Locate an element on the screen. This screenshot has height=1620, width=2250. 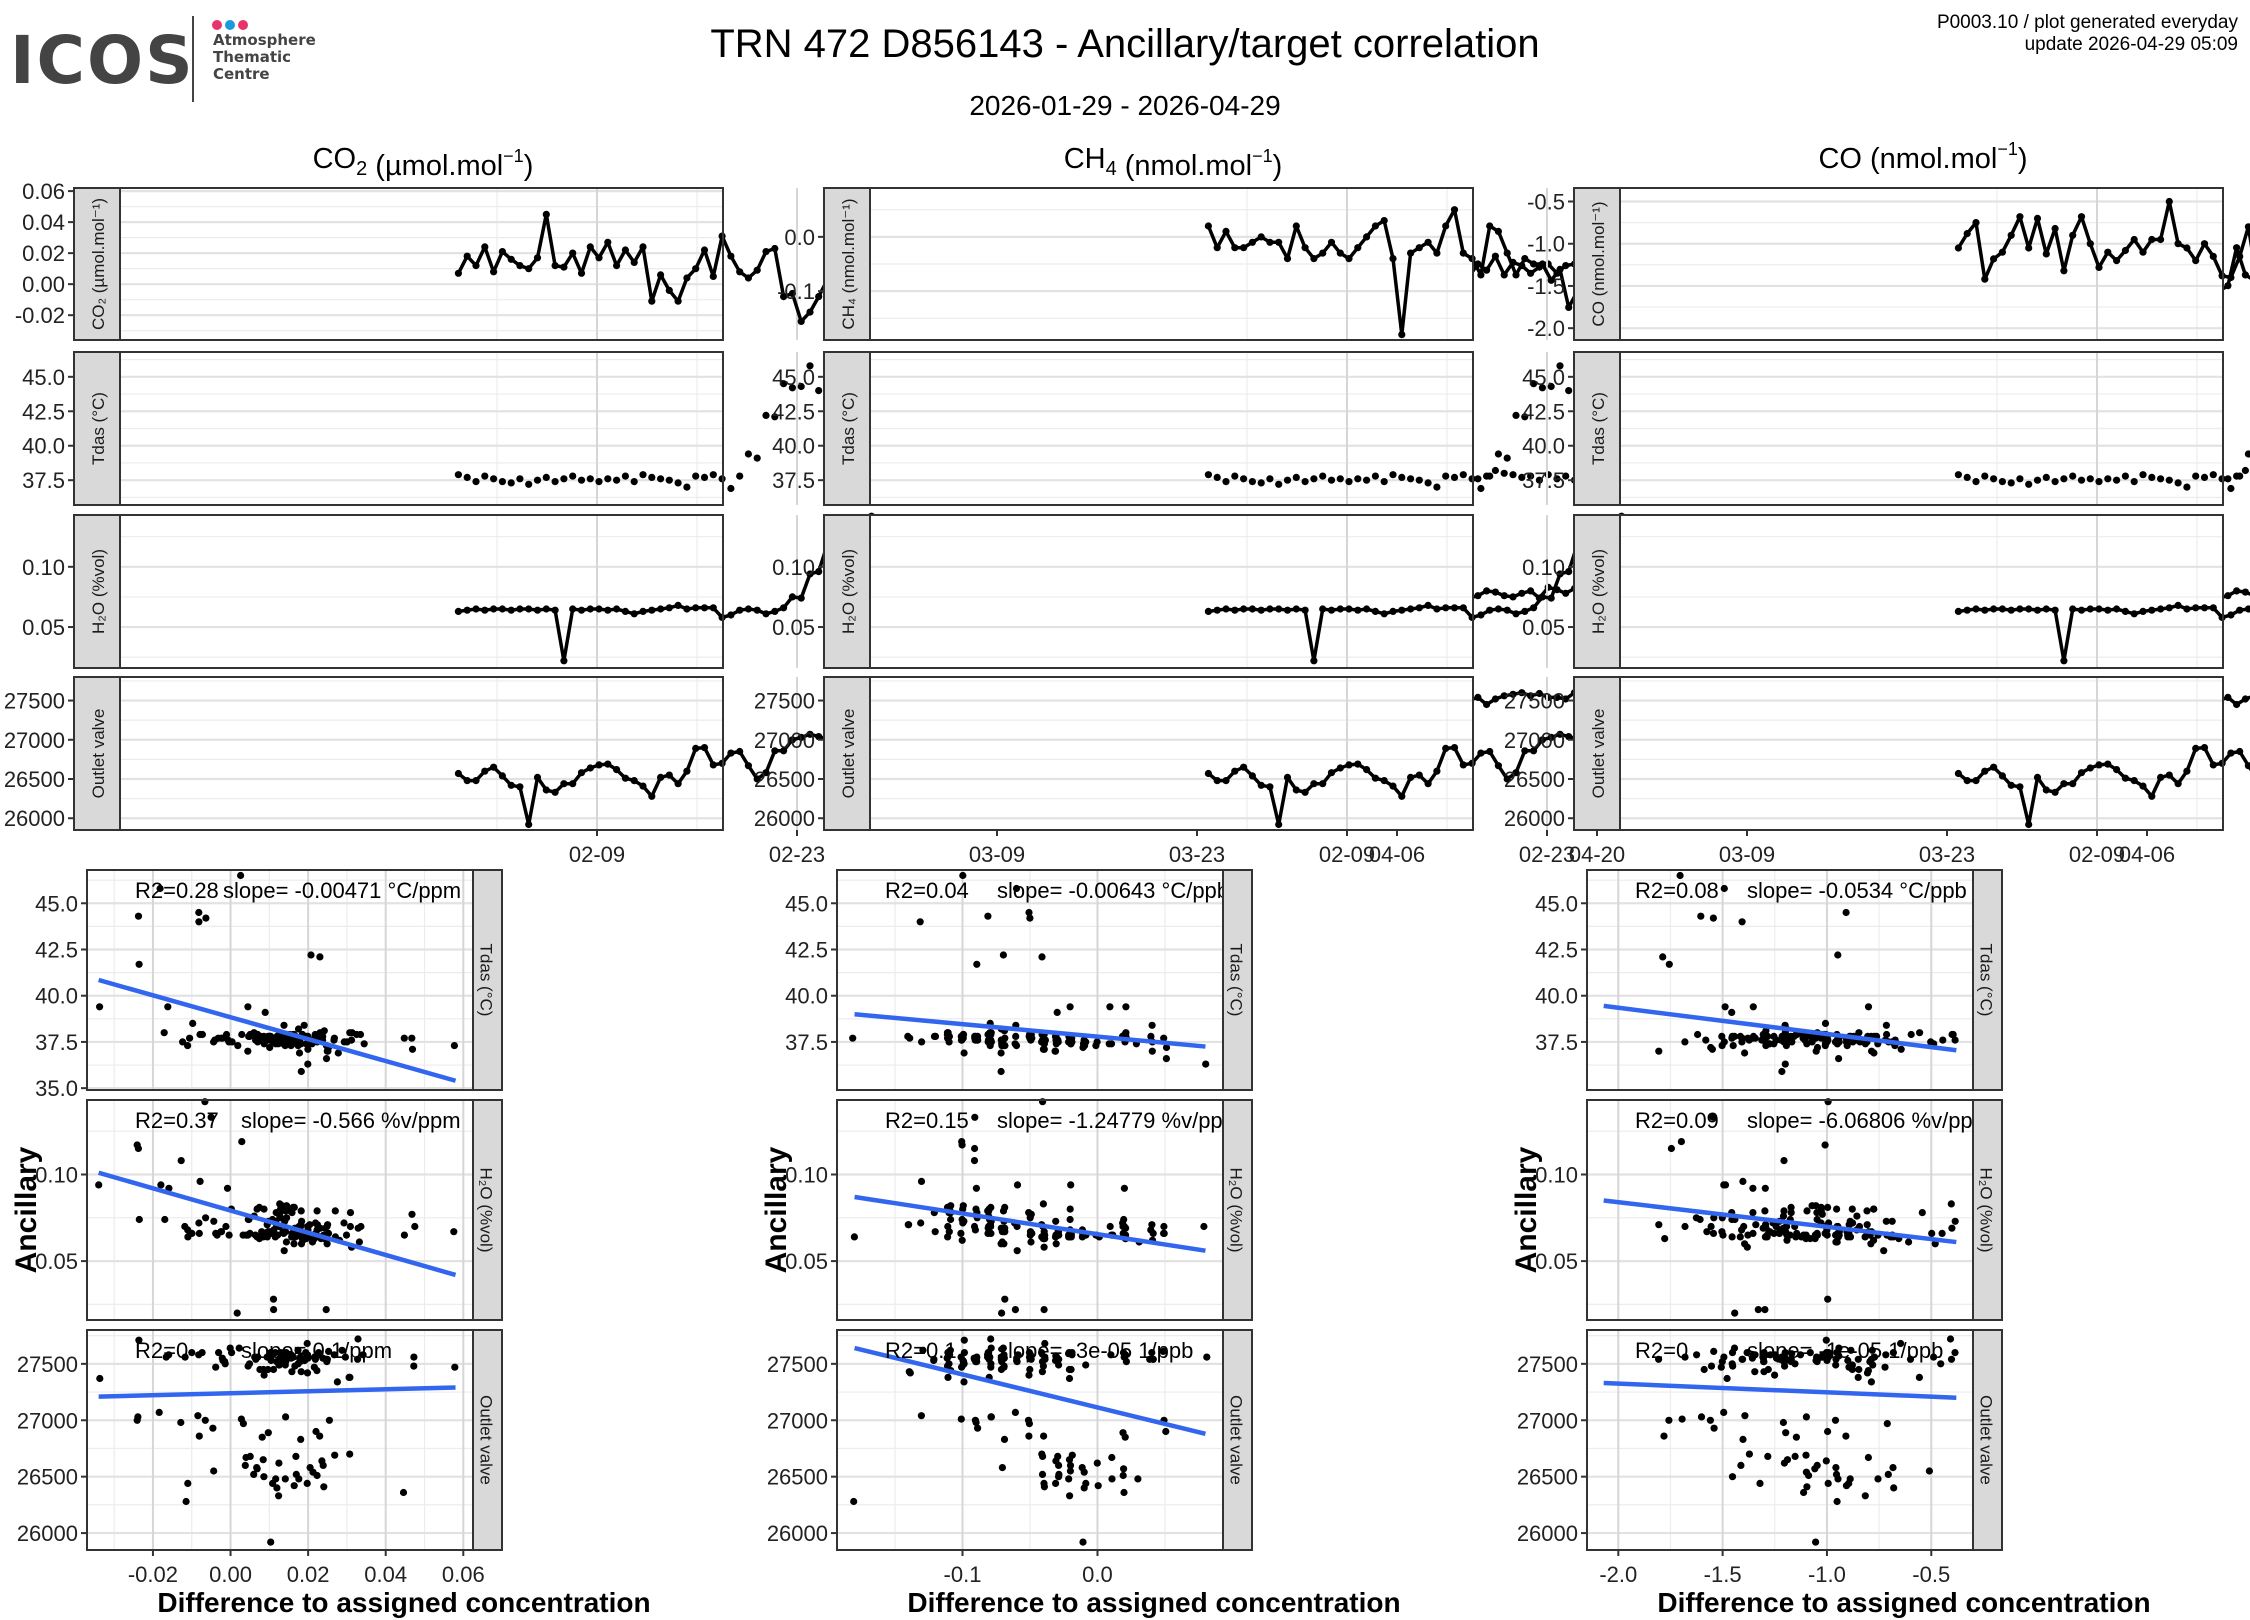
column-header: CO (nmol.mol−1) is located at coordinates (1922, 157).